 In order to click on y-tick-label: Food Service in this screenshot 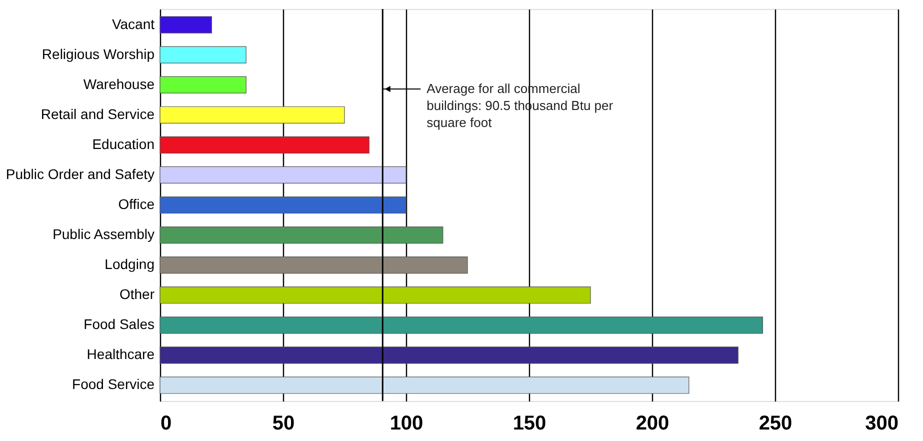, I will do `click(113, 384)`.